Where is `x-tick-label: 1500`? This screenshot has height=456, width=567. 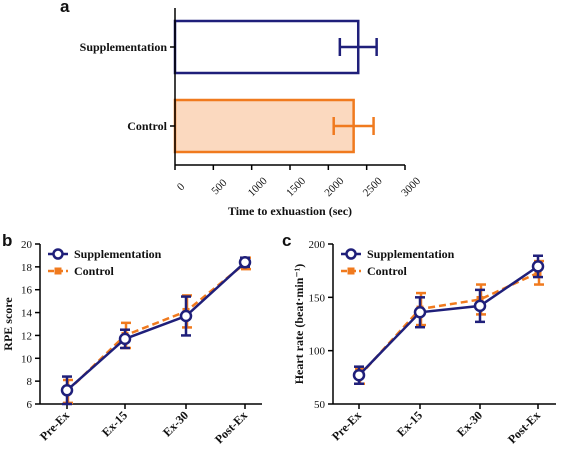
x-tick-label: 1500 is located at coordinates (296, 187).